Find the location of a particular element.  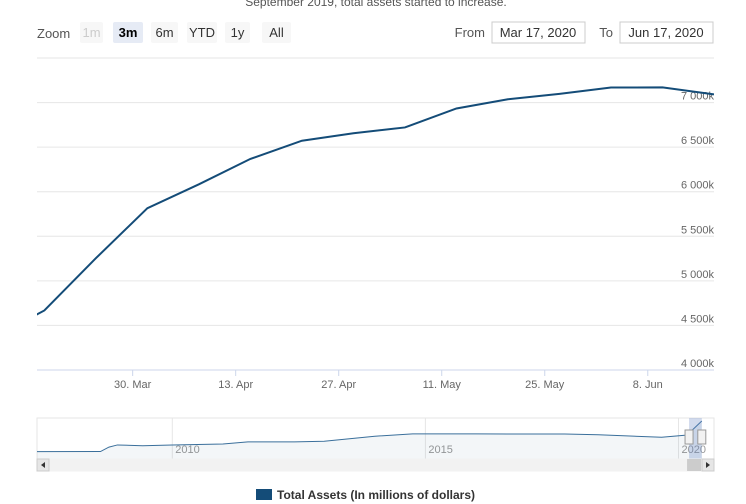

x-tick-label: 8. Jun is located at coordinates (648, 385).